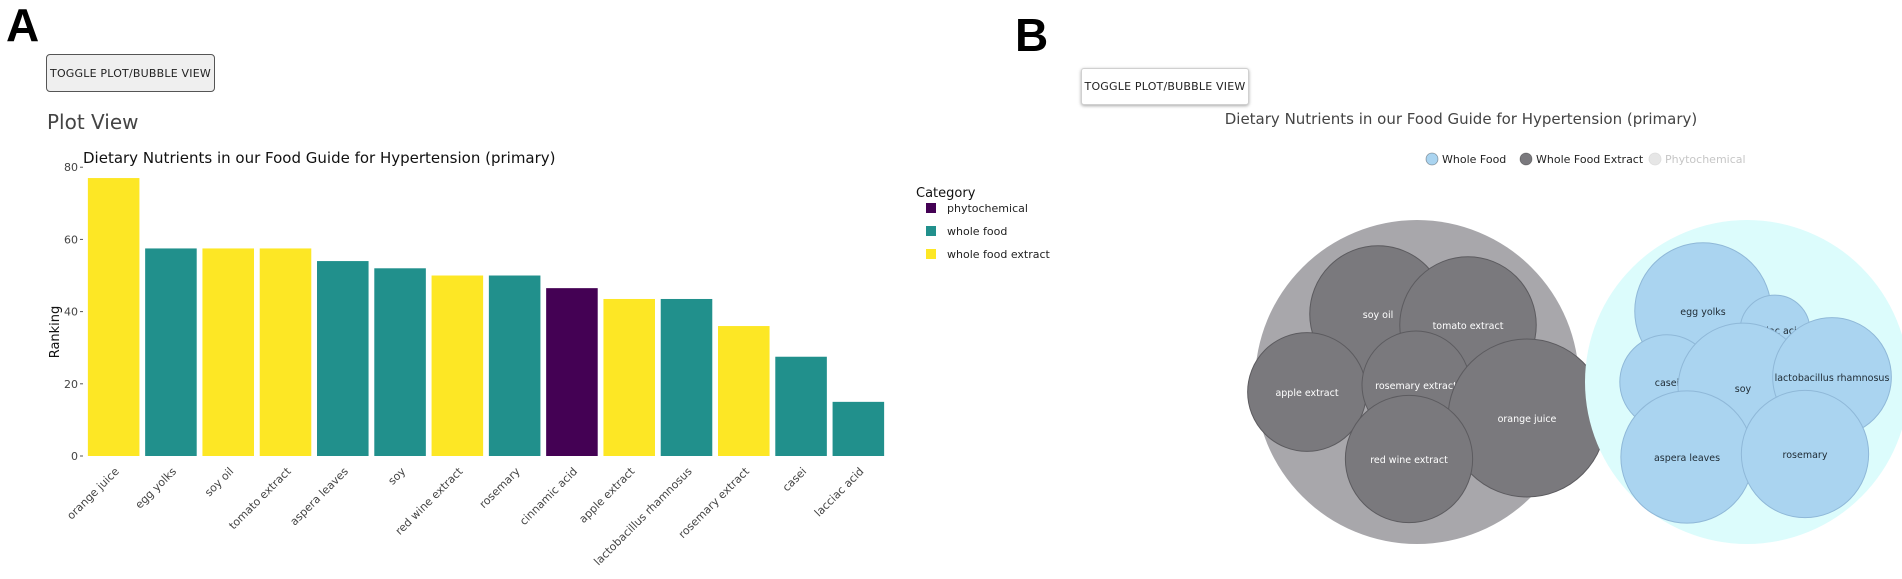 The image size is (1902, 579). What do you see at coordinates (400, 362) in the screenshot?
I see `bar-soy` at bounding box center [400, 362].